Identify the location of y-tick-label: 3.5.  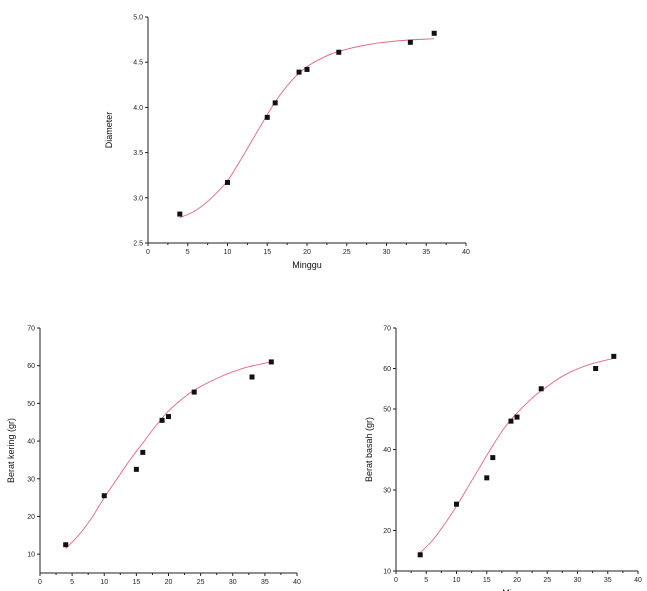
(138, 153).